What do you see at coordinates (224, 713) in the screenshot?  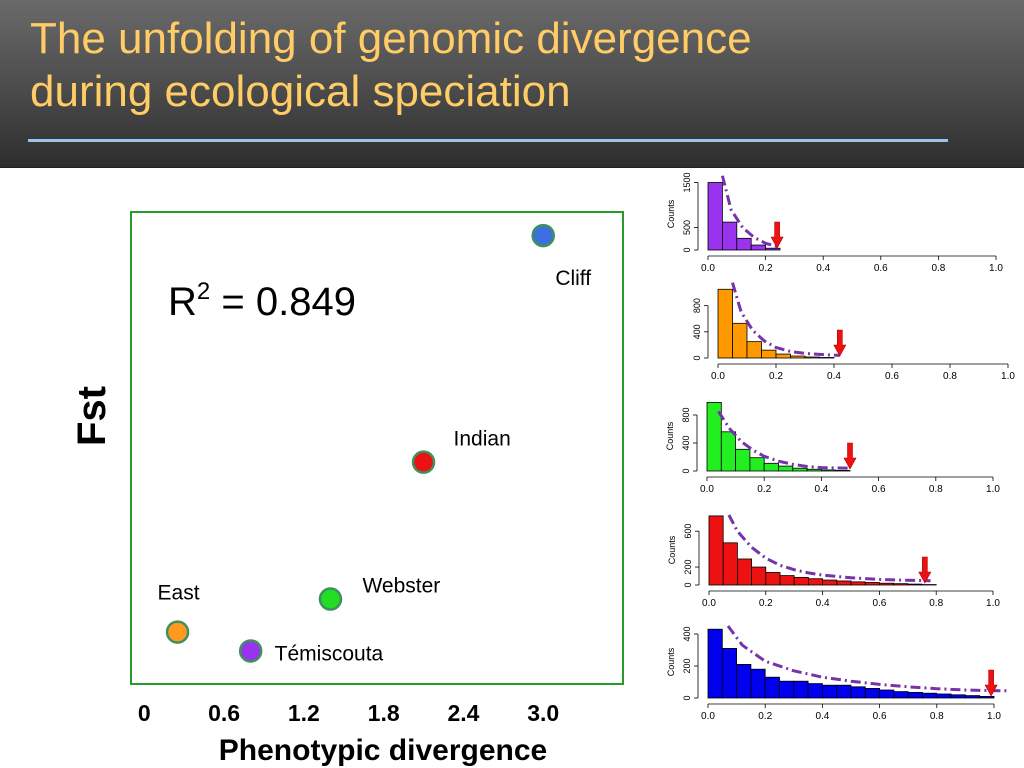 I see `x-tick-0-6: 0.6` at bounding box center [224, 713].